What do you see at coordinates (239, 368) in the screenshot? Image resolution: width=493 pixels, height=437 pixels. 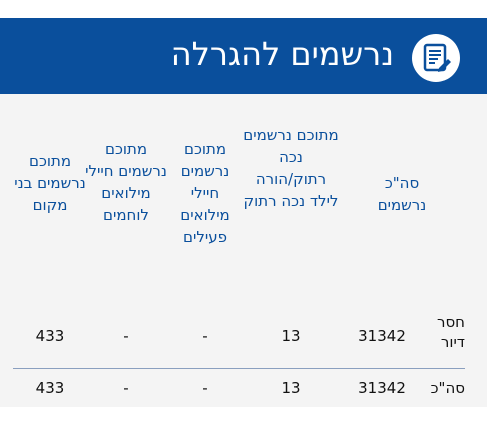 I see `row-divider` at bounding box center [239, 368].